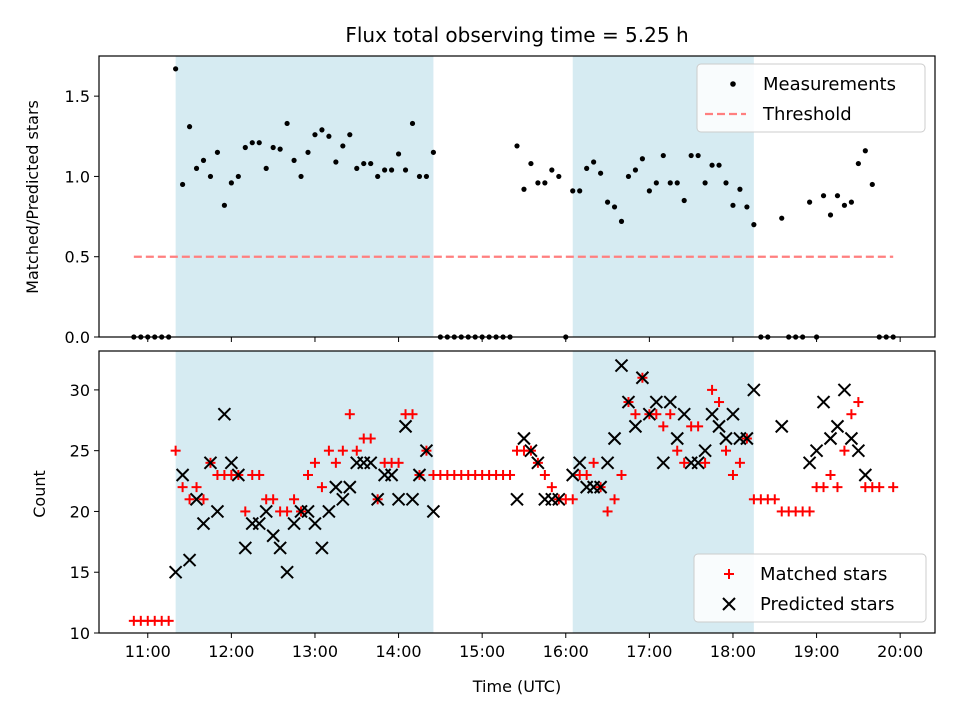 Image resolution: width=960 pixels, height=720 pixels. Describe the element at coordinates (733, 84) in the screenshot. I see `legend-measurements-marker` at that location.